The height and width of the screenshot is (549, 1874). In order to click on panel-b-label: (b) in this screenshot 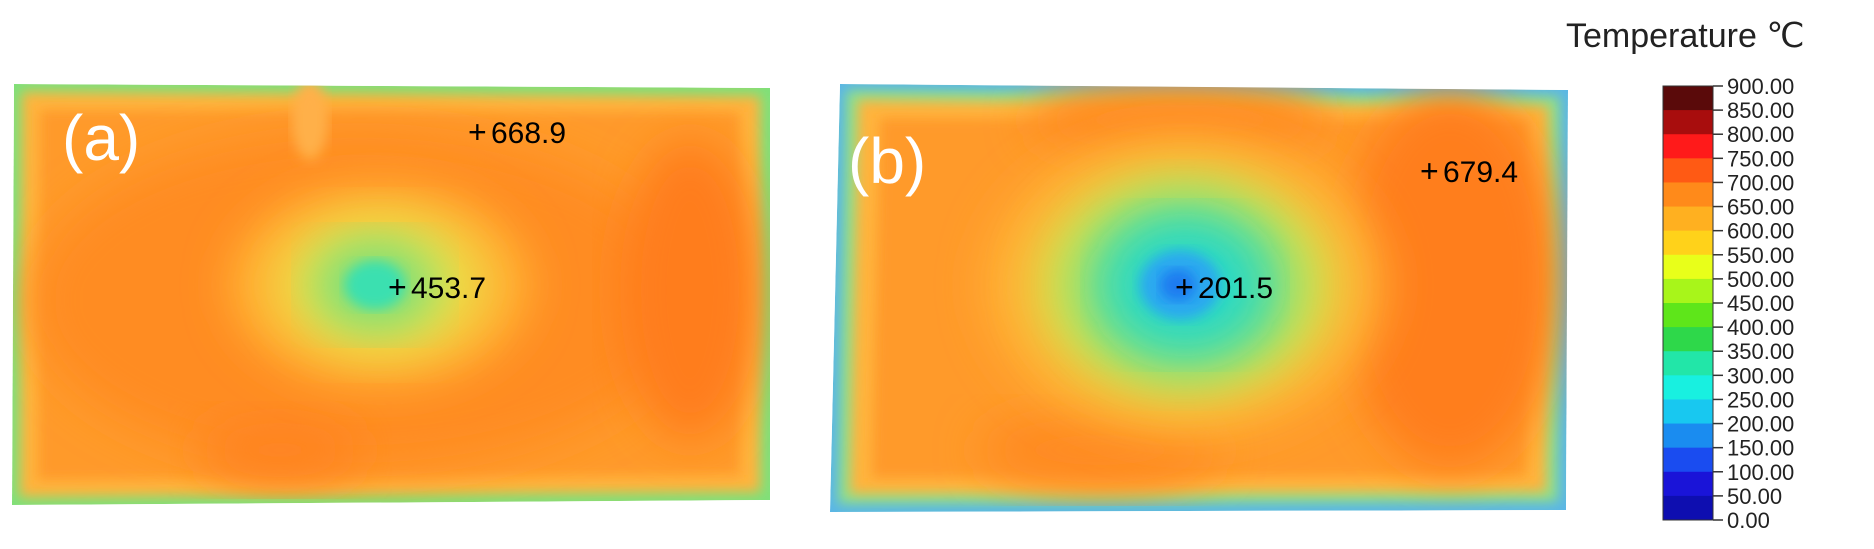, I will do `click(887, 161)`.